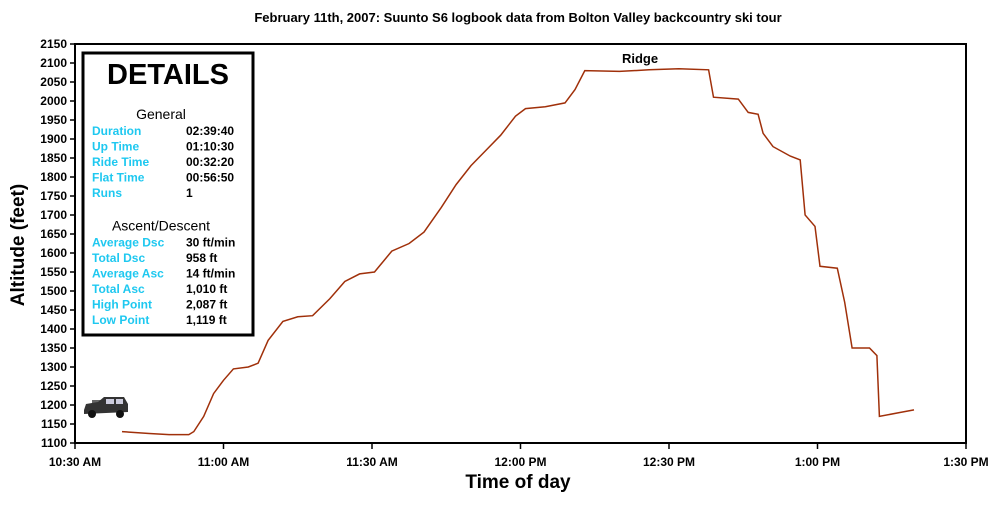 This screenshot has height=506, width=1000. I want to click on y-tick-label: 1150, so click(54, 424).